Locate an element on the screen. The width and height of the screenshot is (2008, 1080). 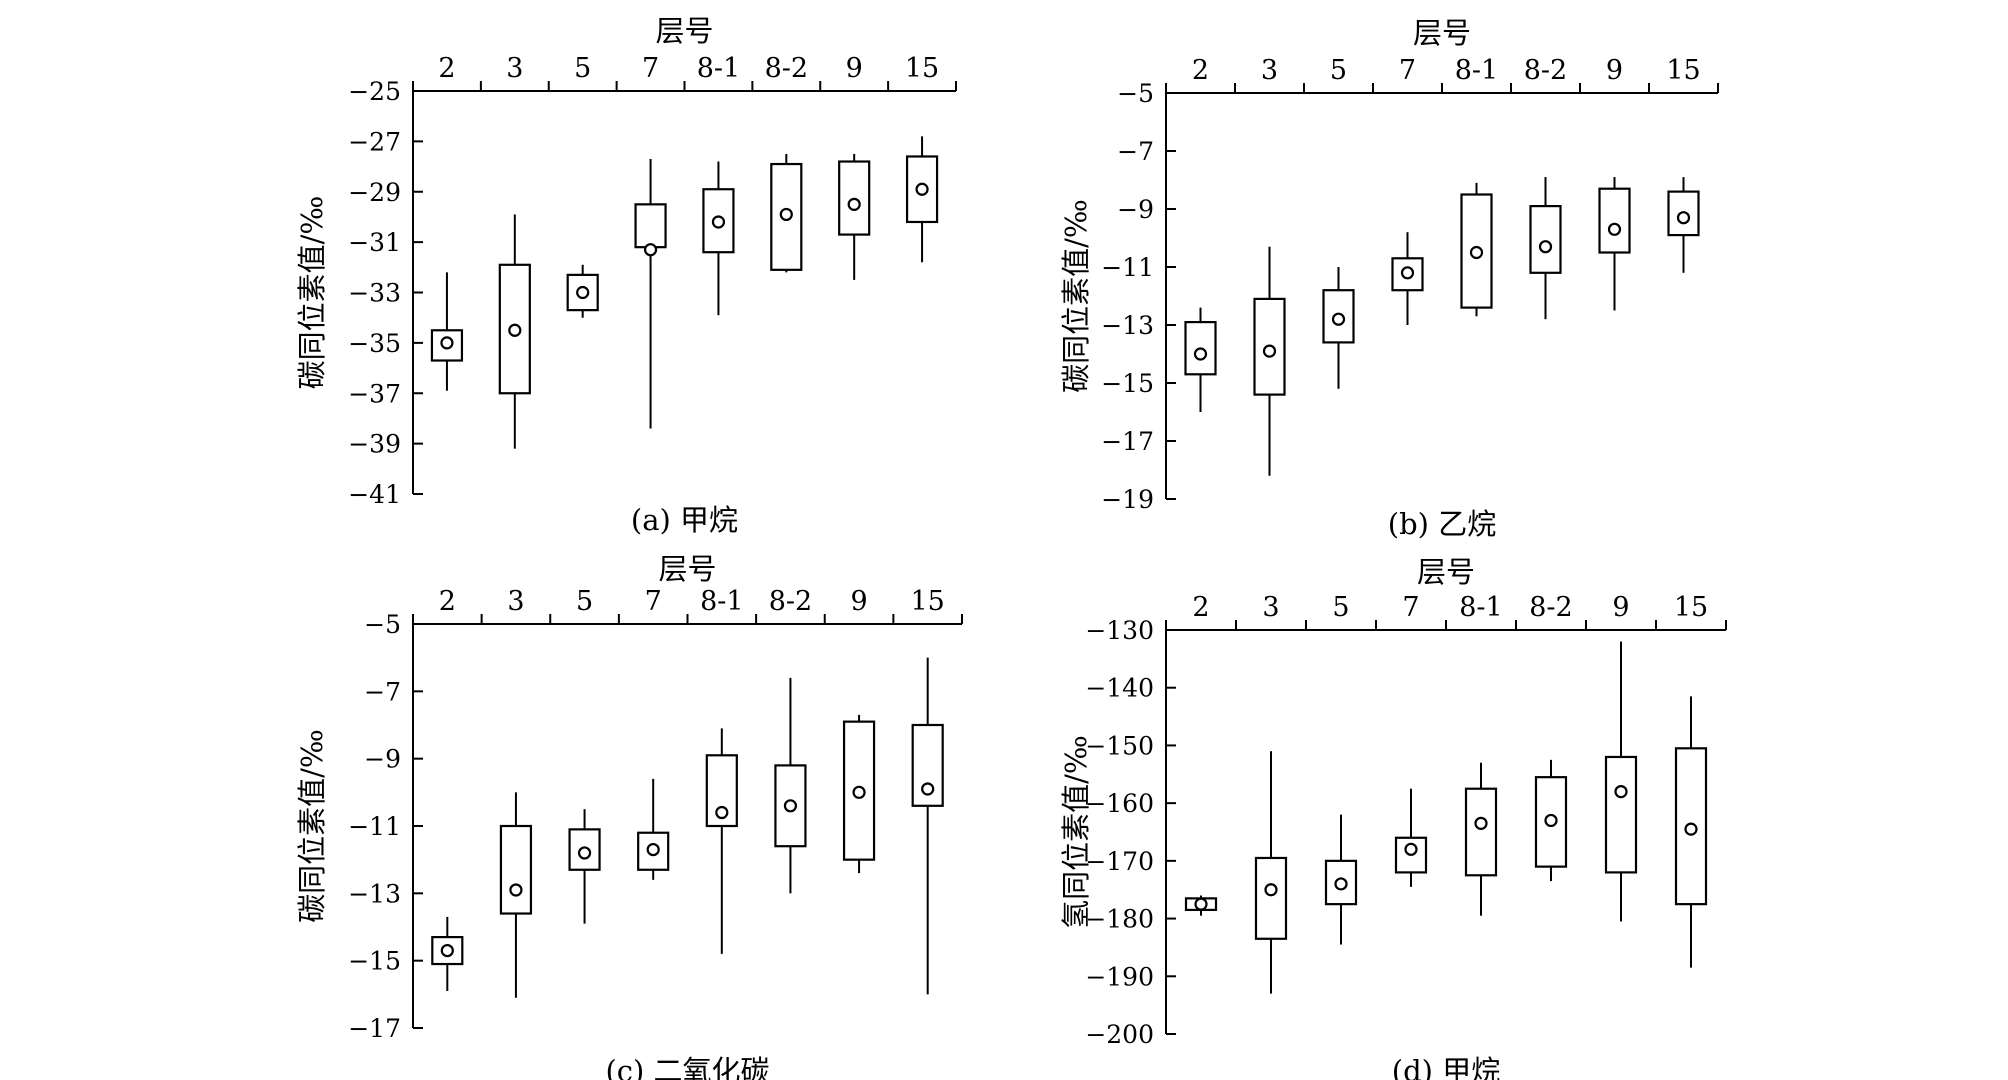
panel-caption: (d) 甲烷 is located at coordinates (1446, 1067).